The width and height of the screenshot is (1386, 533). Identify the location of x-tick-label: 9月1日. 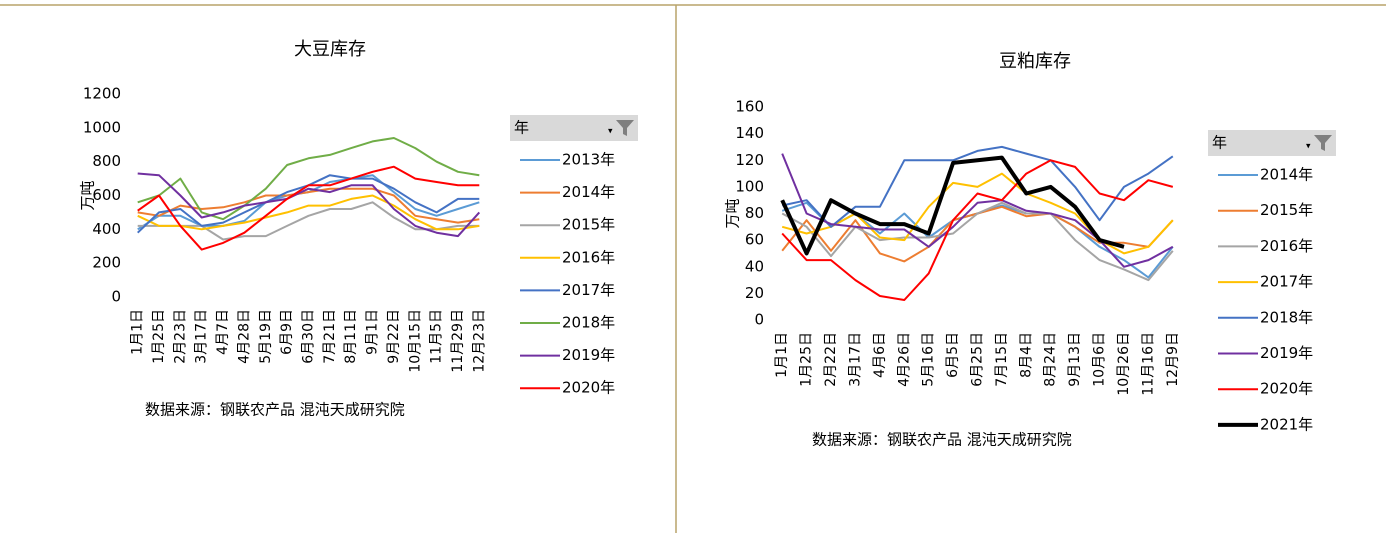
(373, 332).